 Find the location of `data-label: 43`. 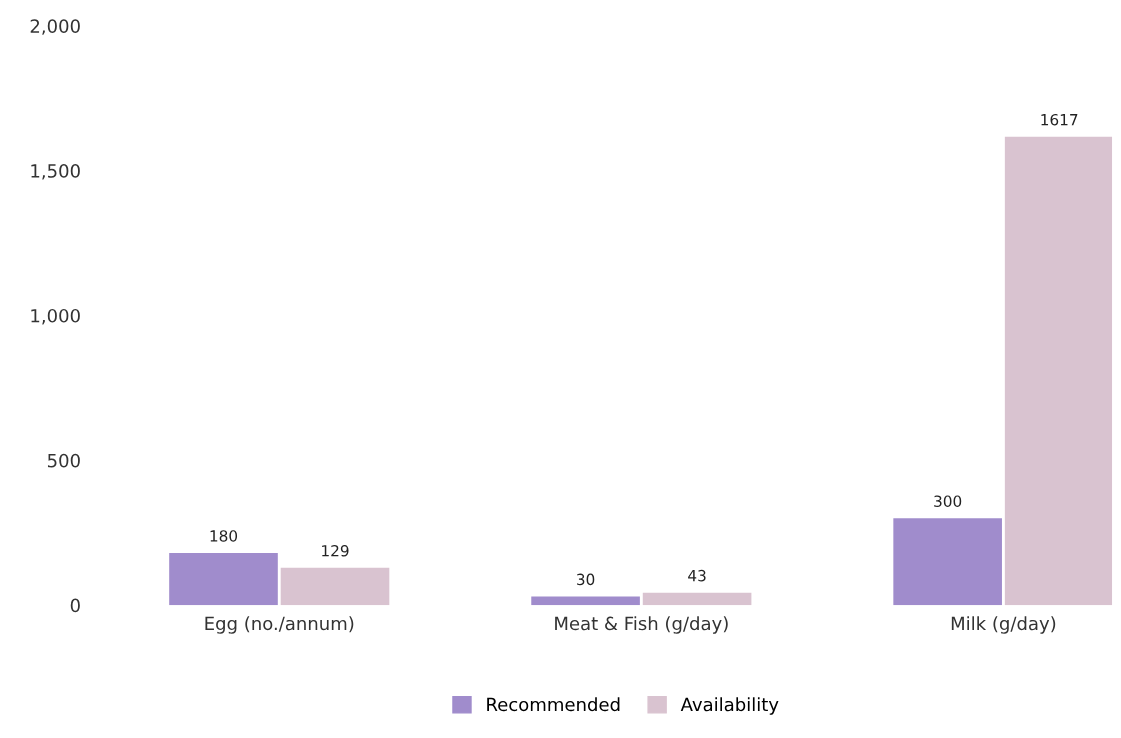

data-label: 43 is located at coordinates (697, 575).